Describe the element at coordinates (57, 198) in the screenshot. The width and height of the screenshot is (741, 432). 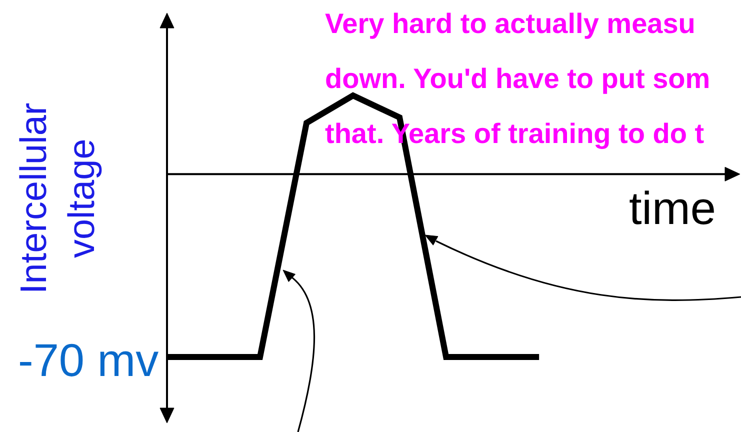
I see `y-axis-title: Intercellular voltage` at that location.